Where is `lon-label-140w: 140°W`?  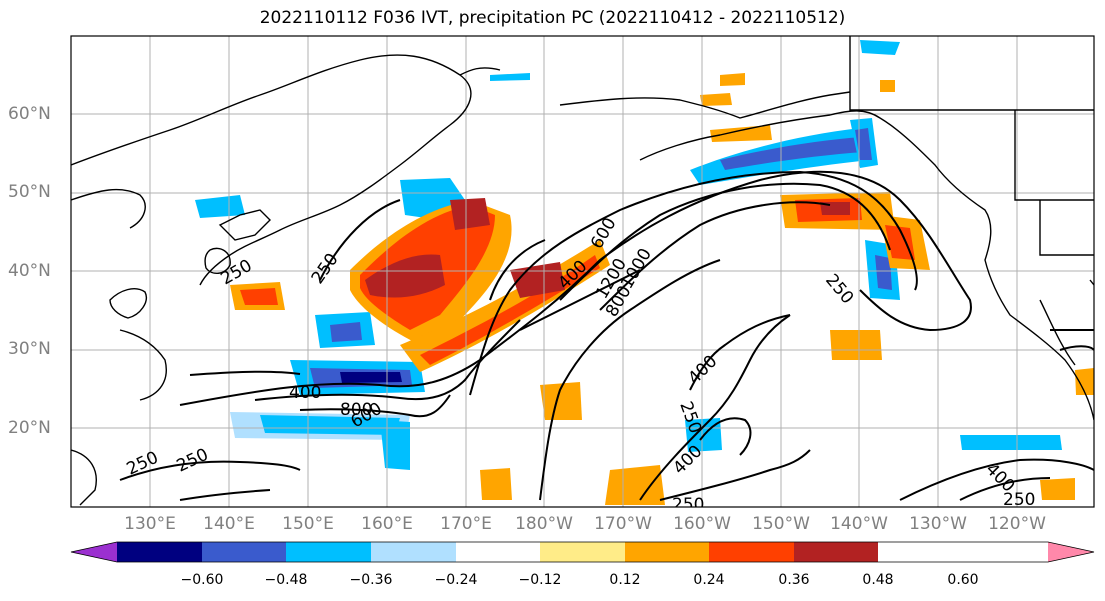 lon-label-140w: 140°W is located at coordinates (859, 524).